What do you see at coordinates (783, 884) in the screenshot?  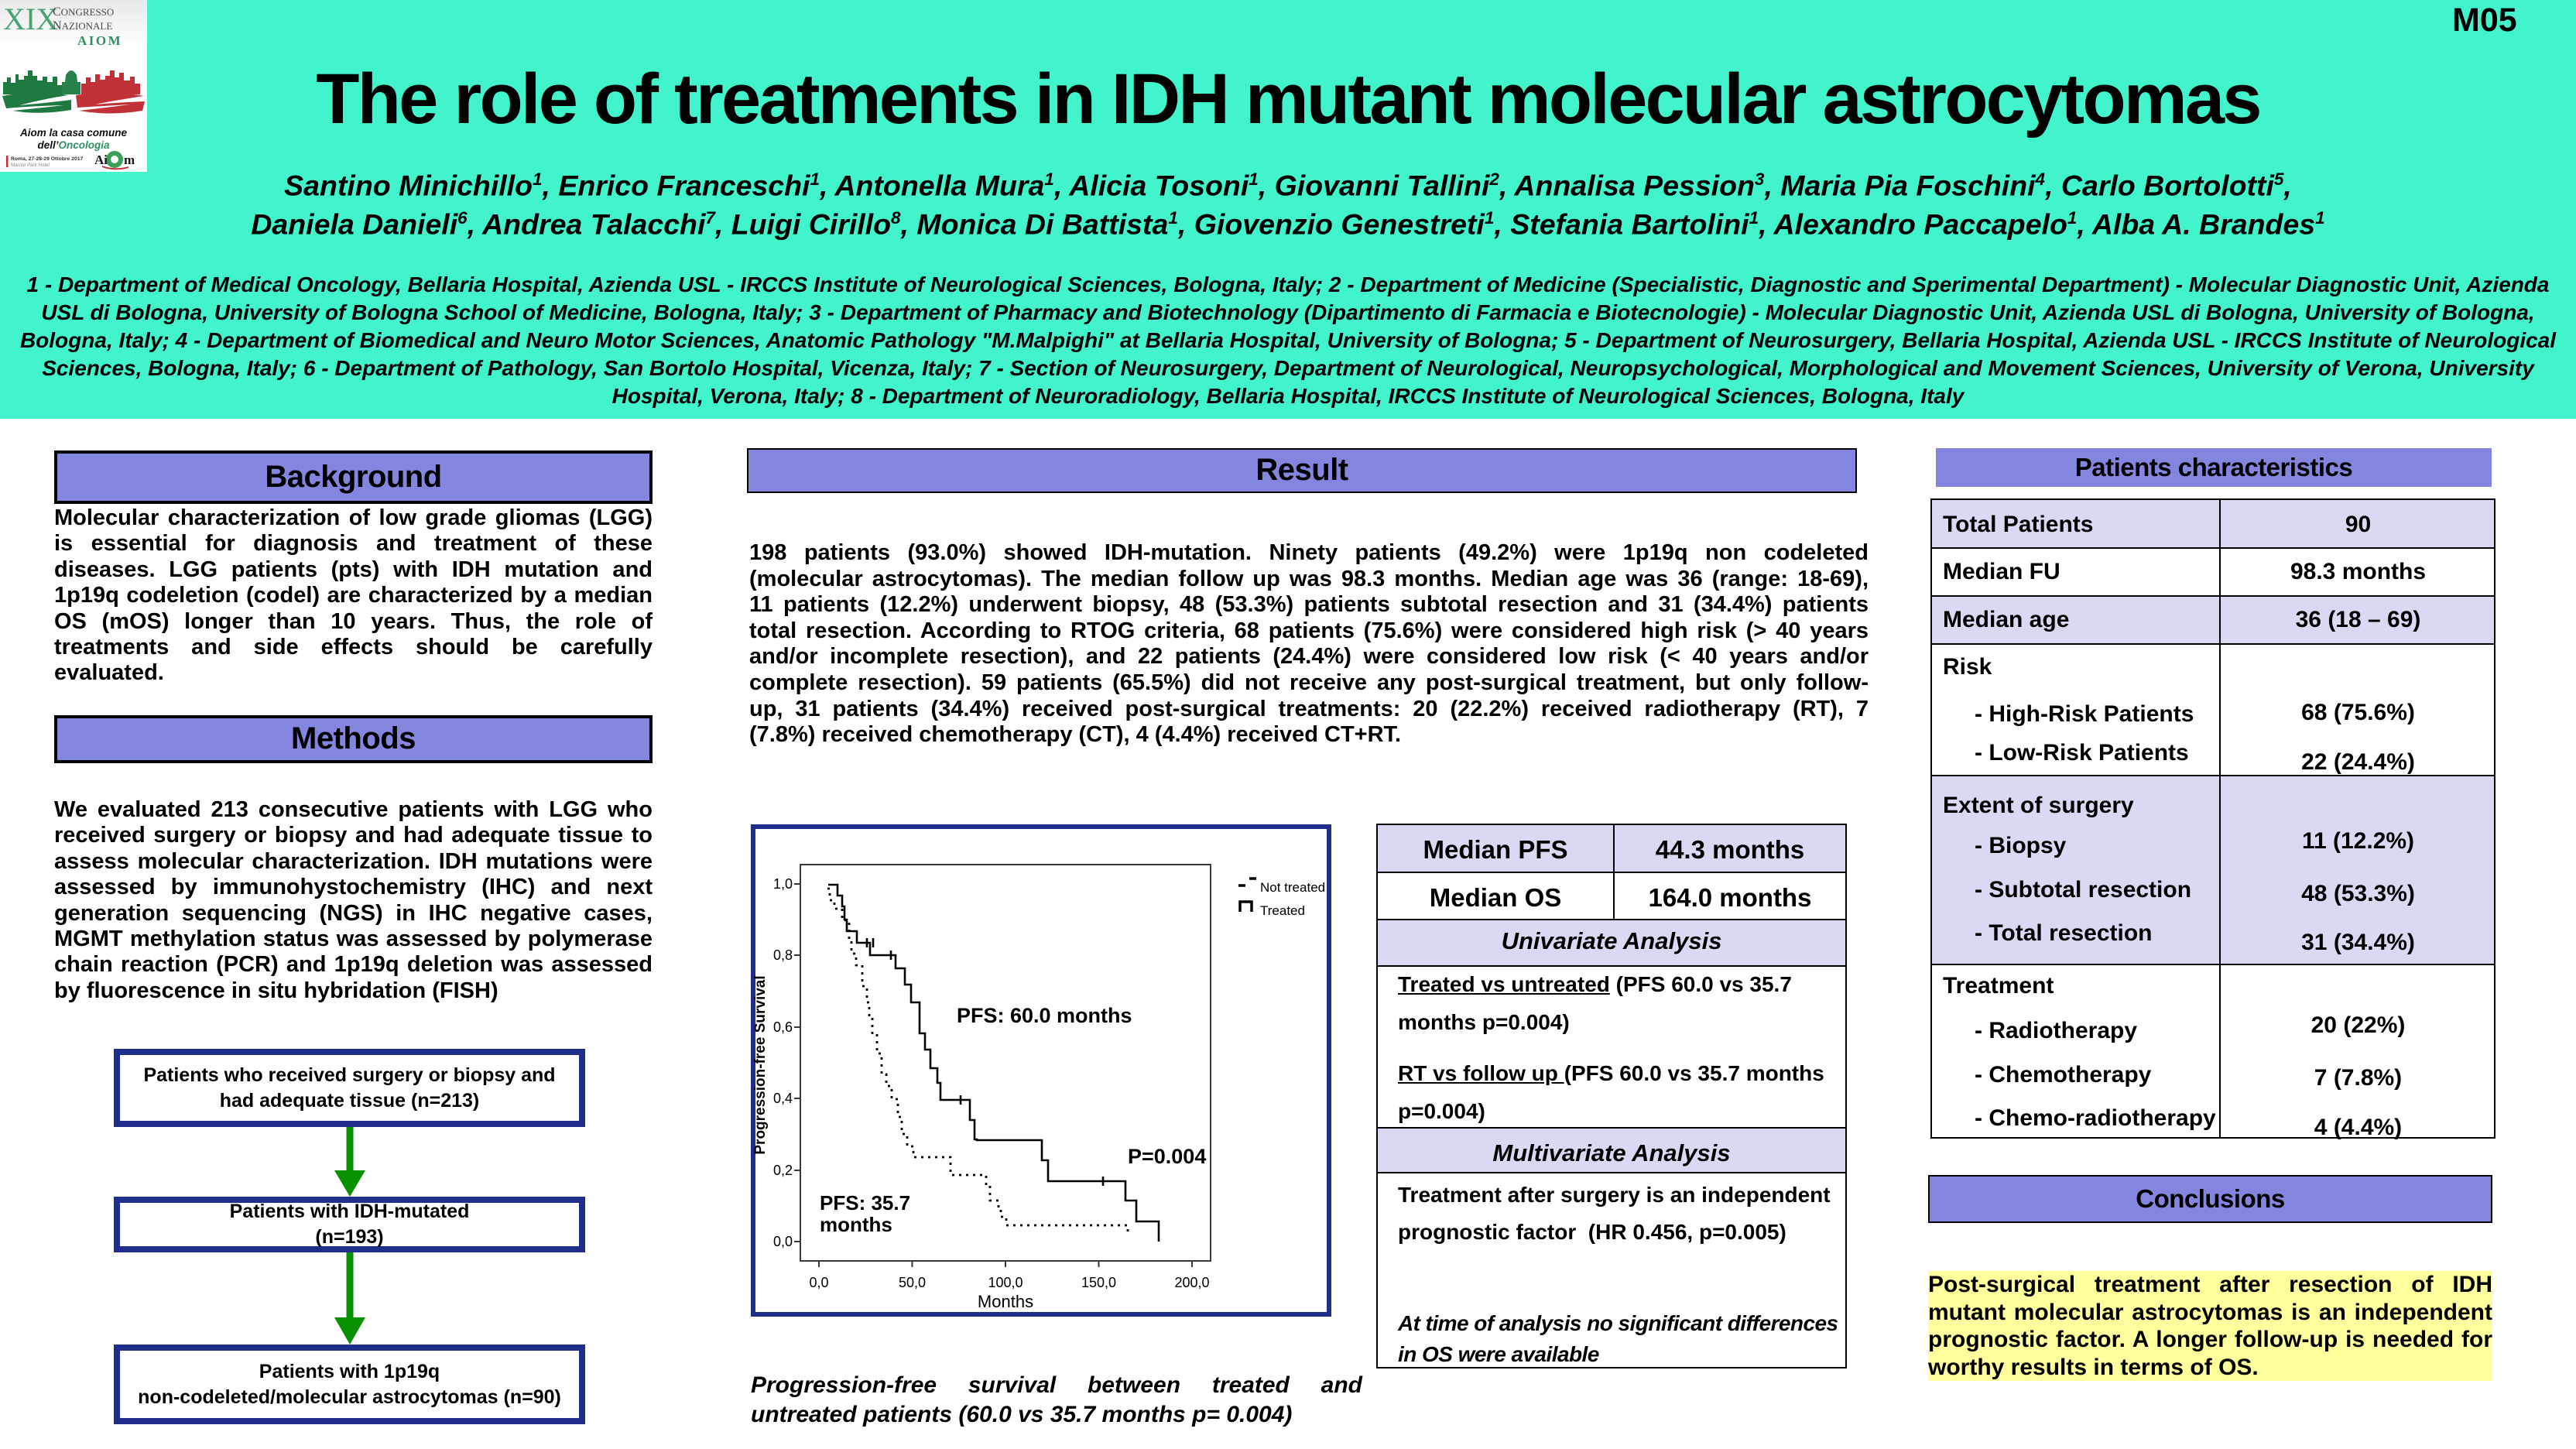 I see `svg-text: 1,0` at bounding box center [783, 884].